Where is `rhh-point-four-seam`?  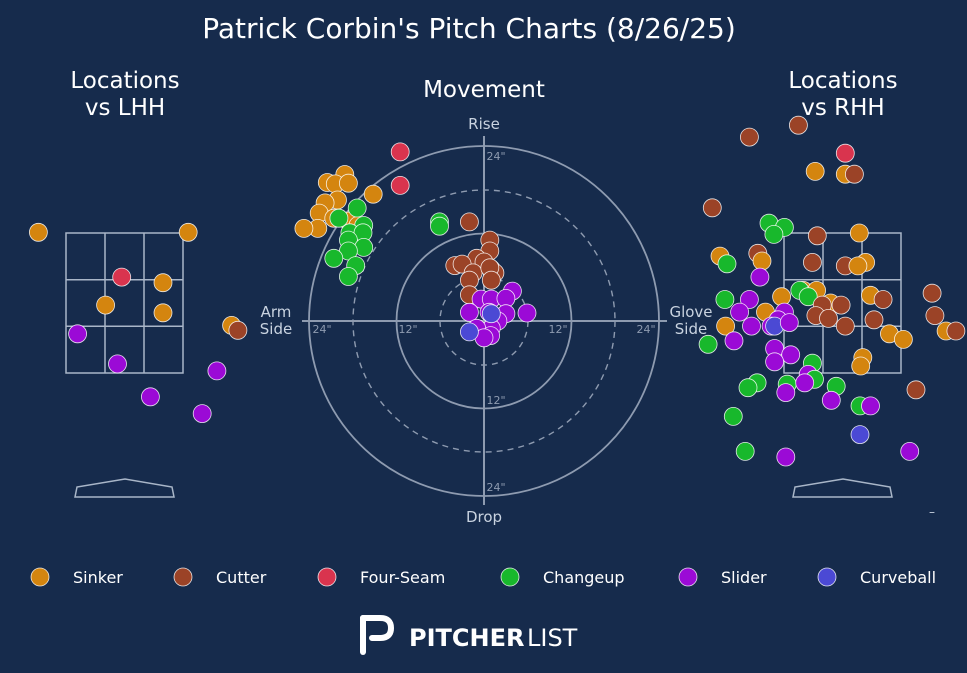 rhh-point-four-seam is located at coordinates (845, 153).